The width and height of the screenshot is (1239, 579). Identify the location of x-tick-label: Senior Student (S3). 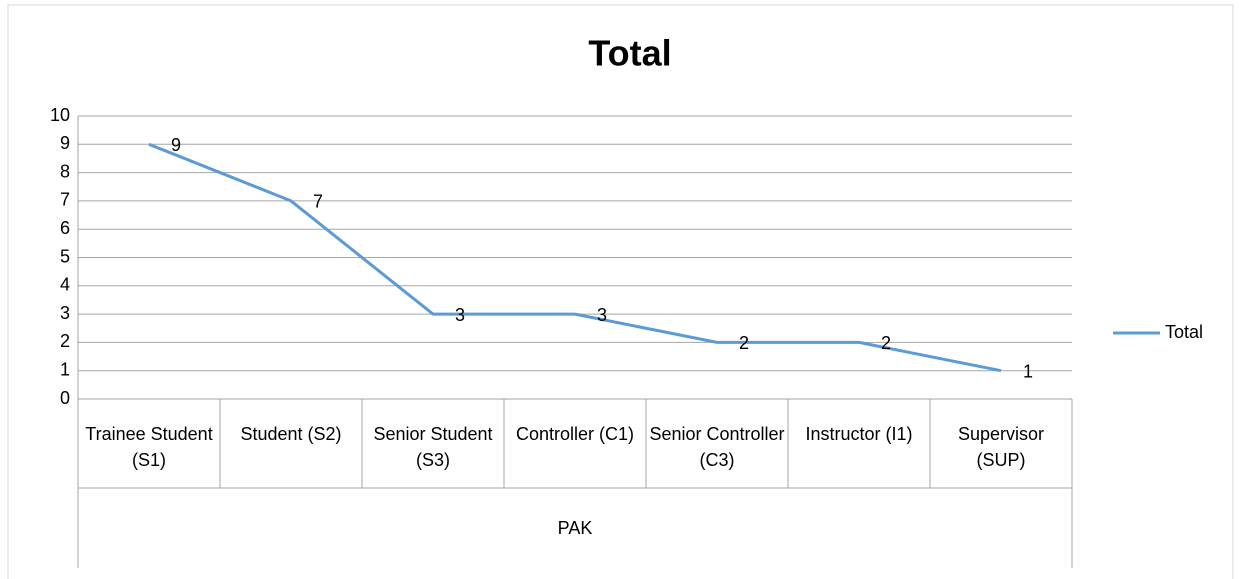
(433, 447).